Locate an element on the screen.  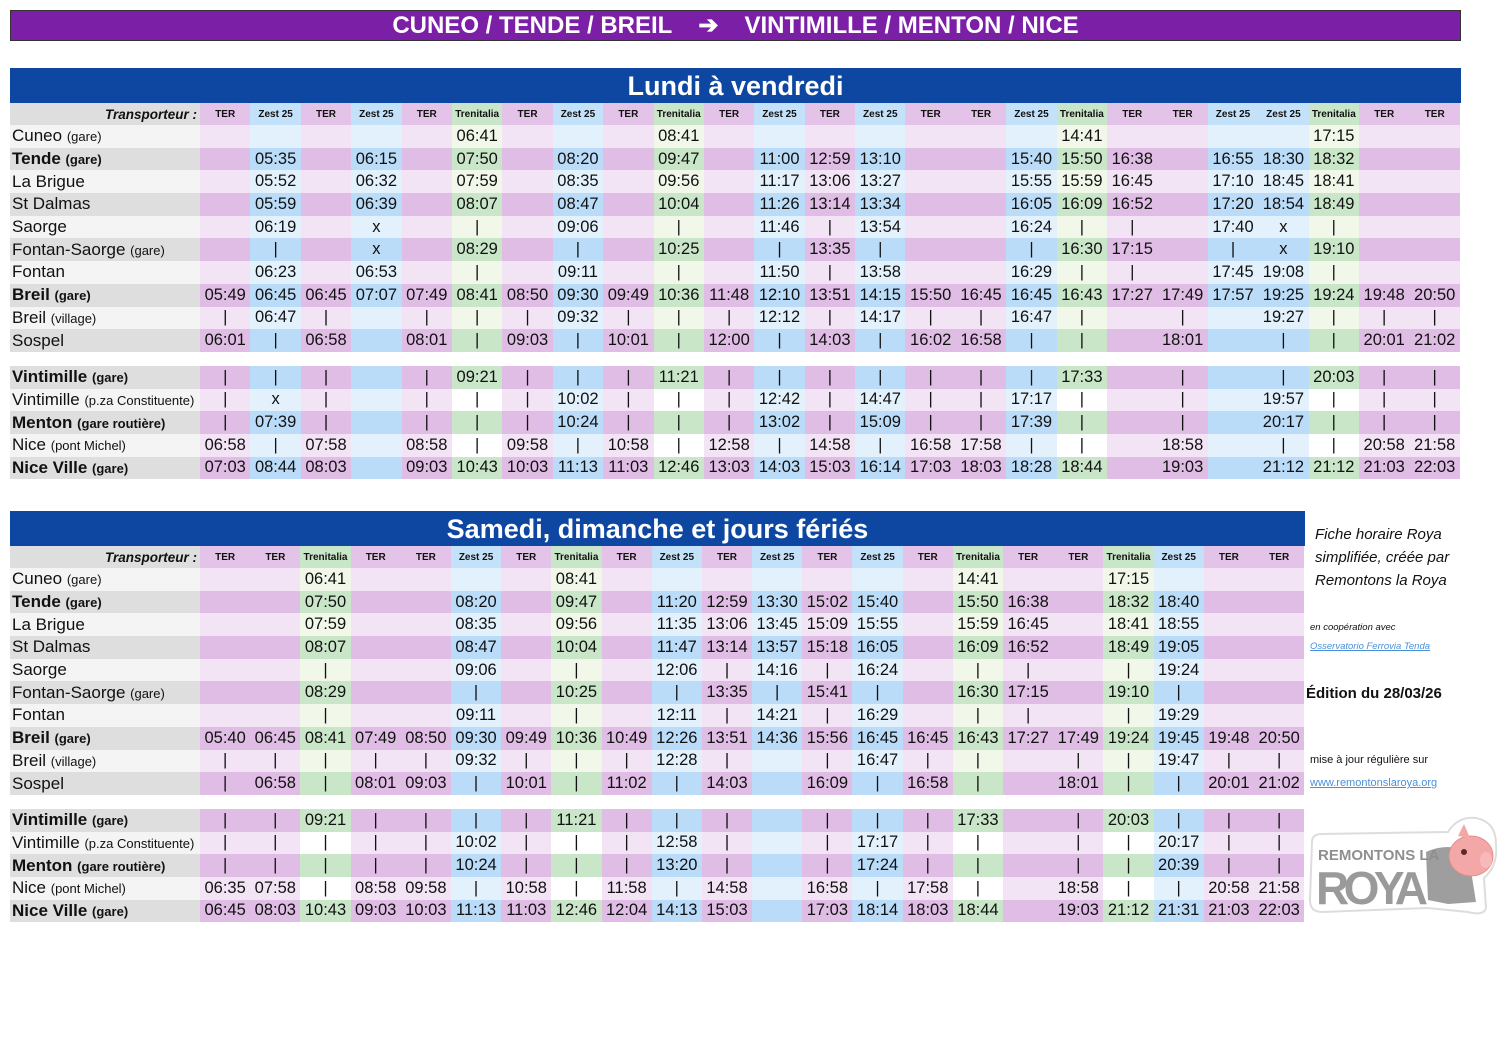
time-cell: 12:28 is located at coordinates (676, 761).